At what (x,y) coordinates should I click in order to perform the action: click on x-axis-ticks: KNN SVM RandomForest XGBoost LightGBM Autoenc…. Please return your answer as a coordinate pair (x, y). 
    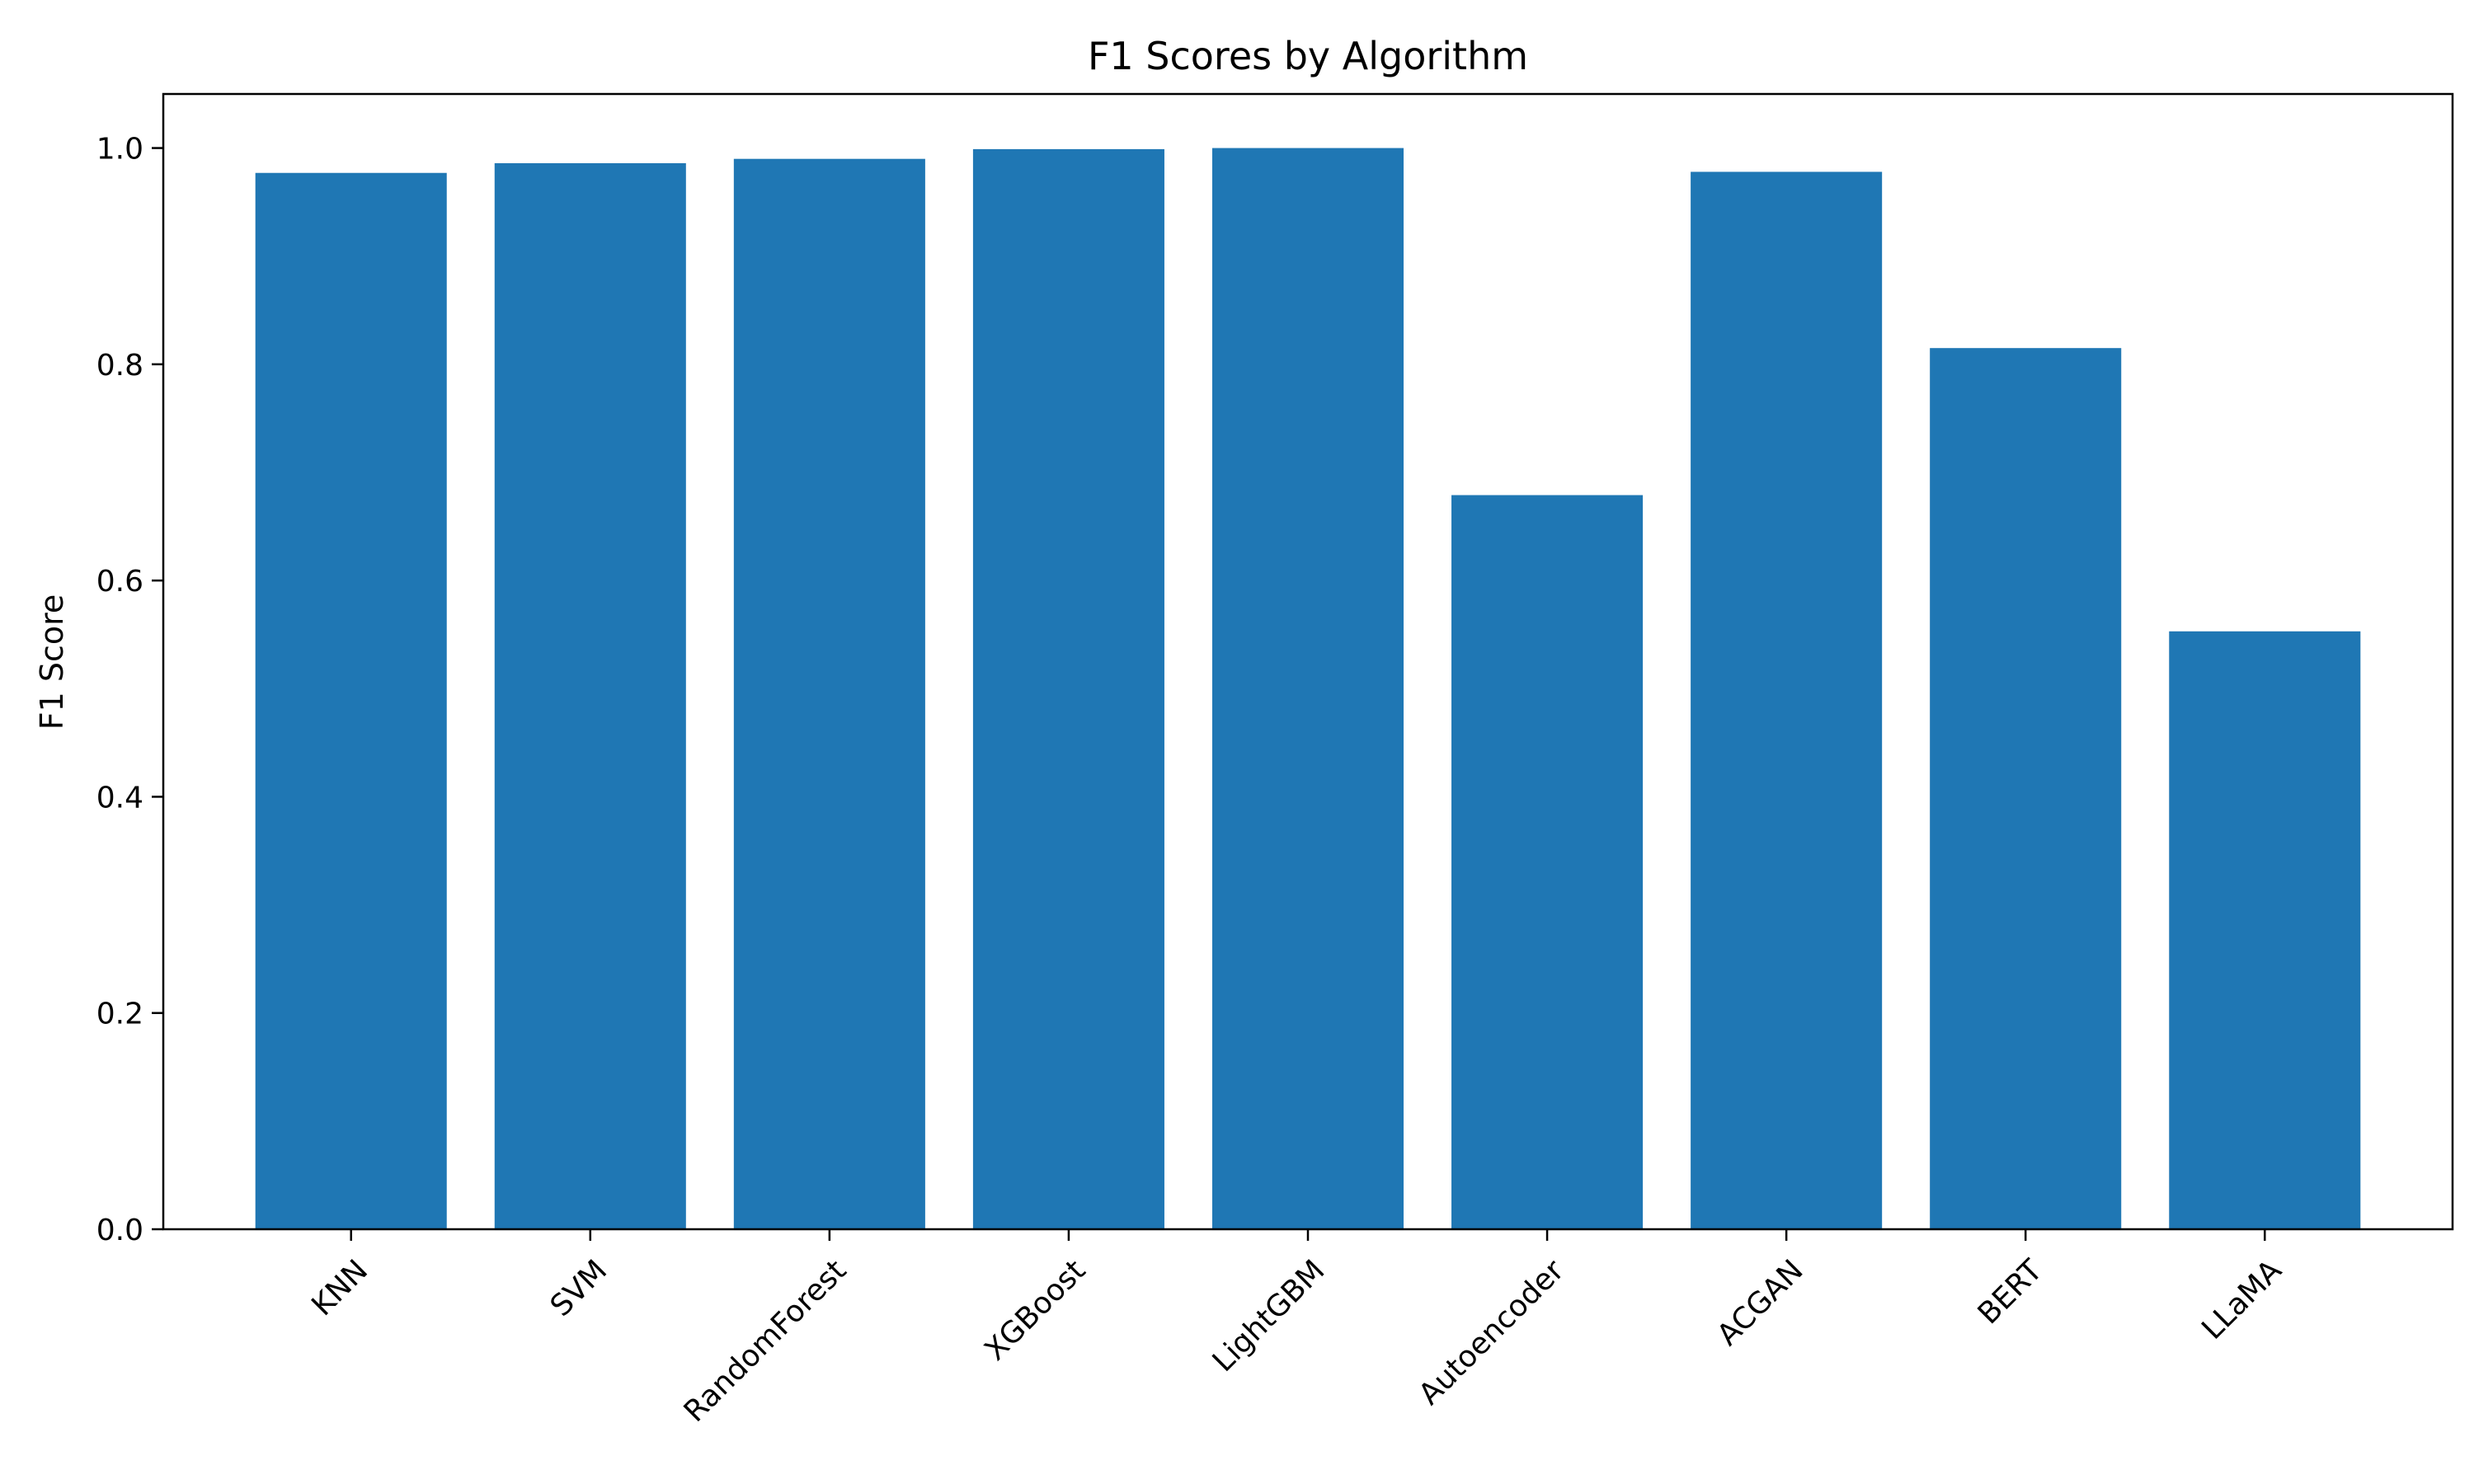
    Looking at the image, I should click on (1296, 1329).